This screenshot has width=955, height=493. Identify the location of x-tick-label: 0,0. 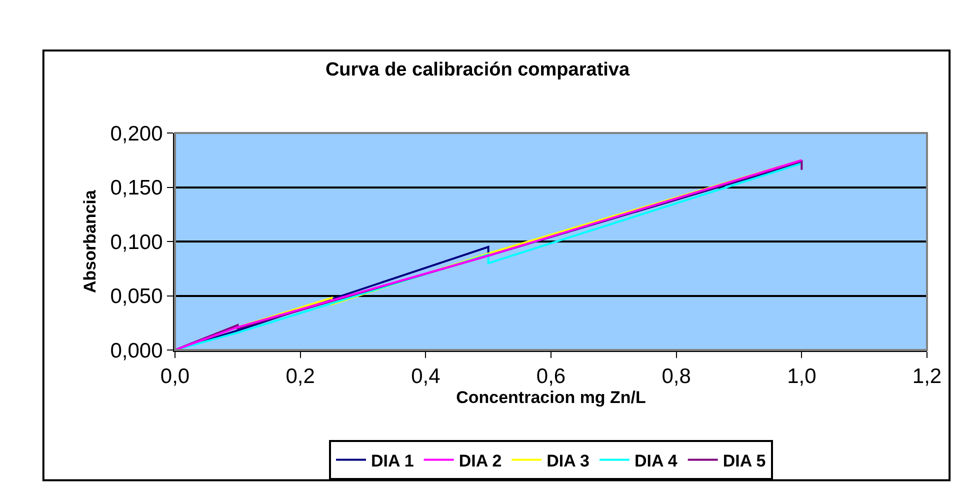
(175, 376).